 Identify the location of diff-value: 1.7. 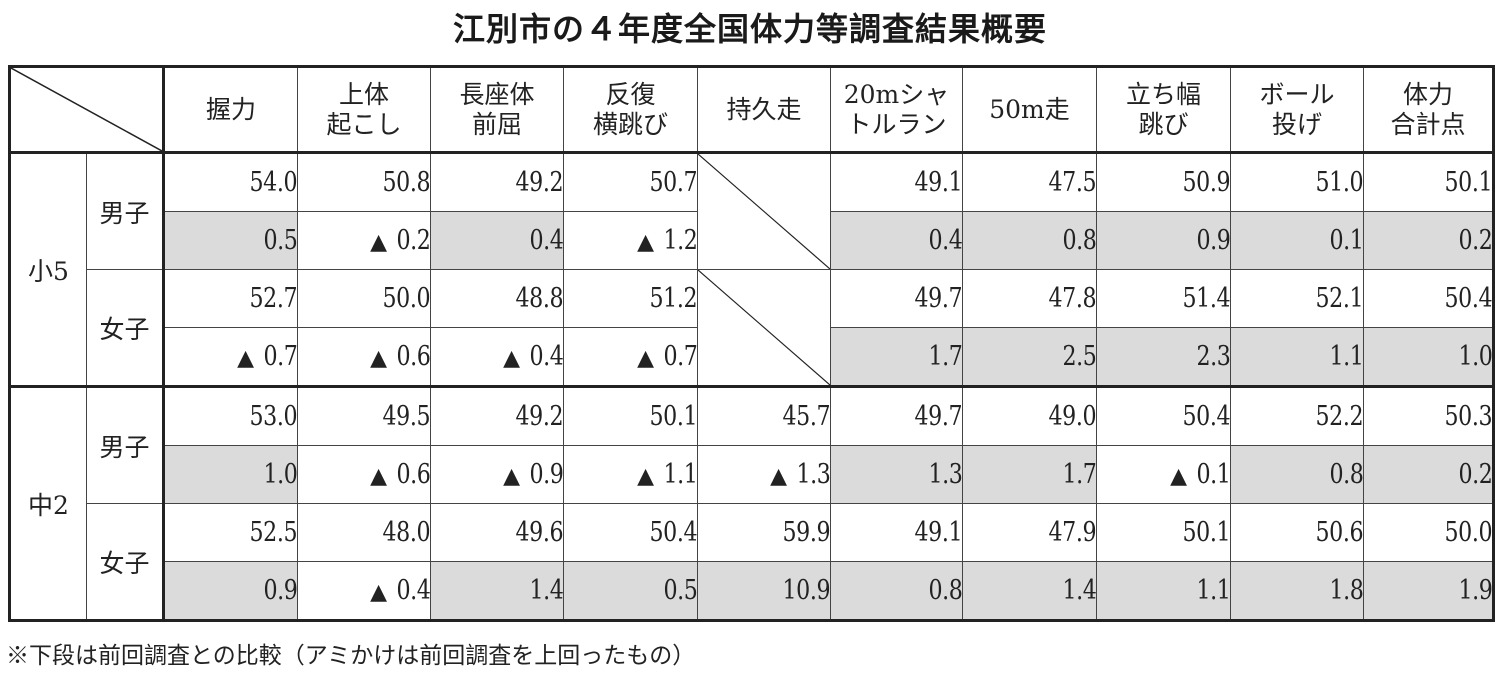
(1079, 474).